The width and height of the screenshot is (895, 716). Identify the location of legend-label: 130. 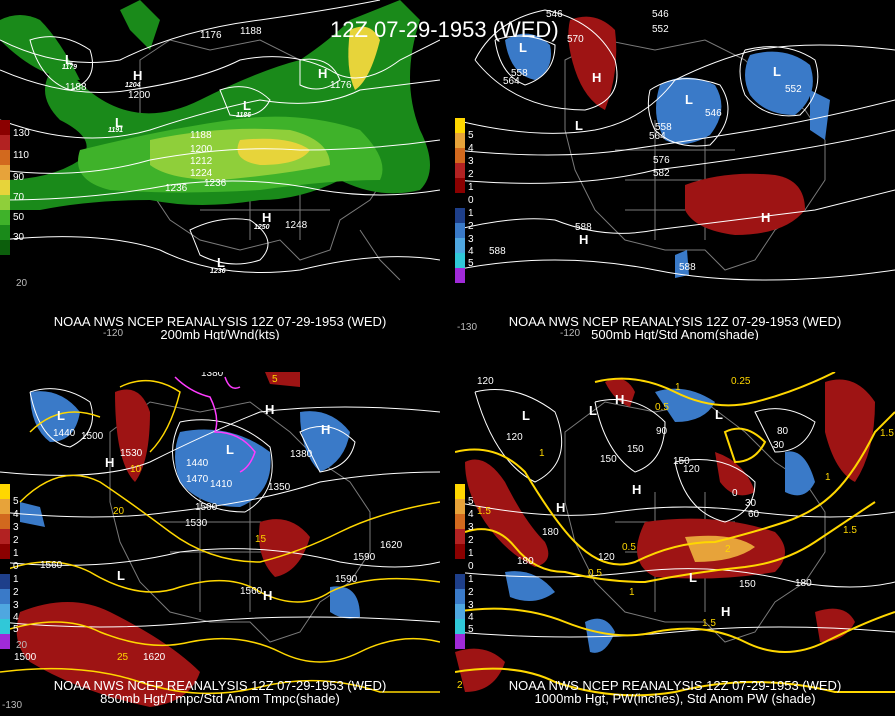
(21, 133).